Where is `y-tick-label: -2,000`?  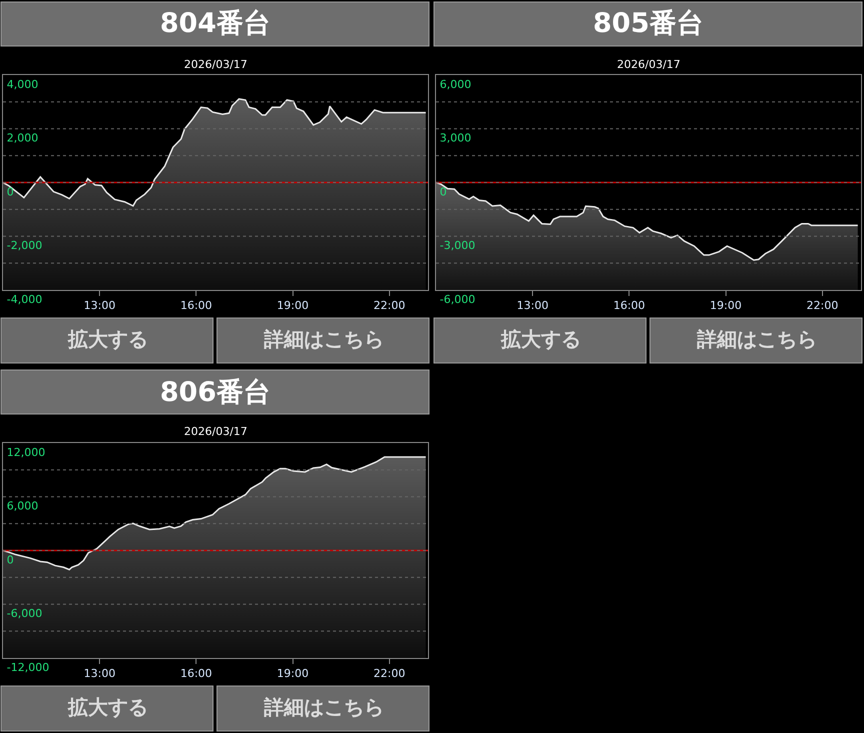 y-tick-label: -2,000 is located at coordinates (24, 245).